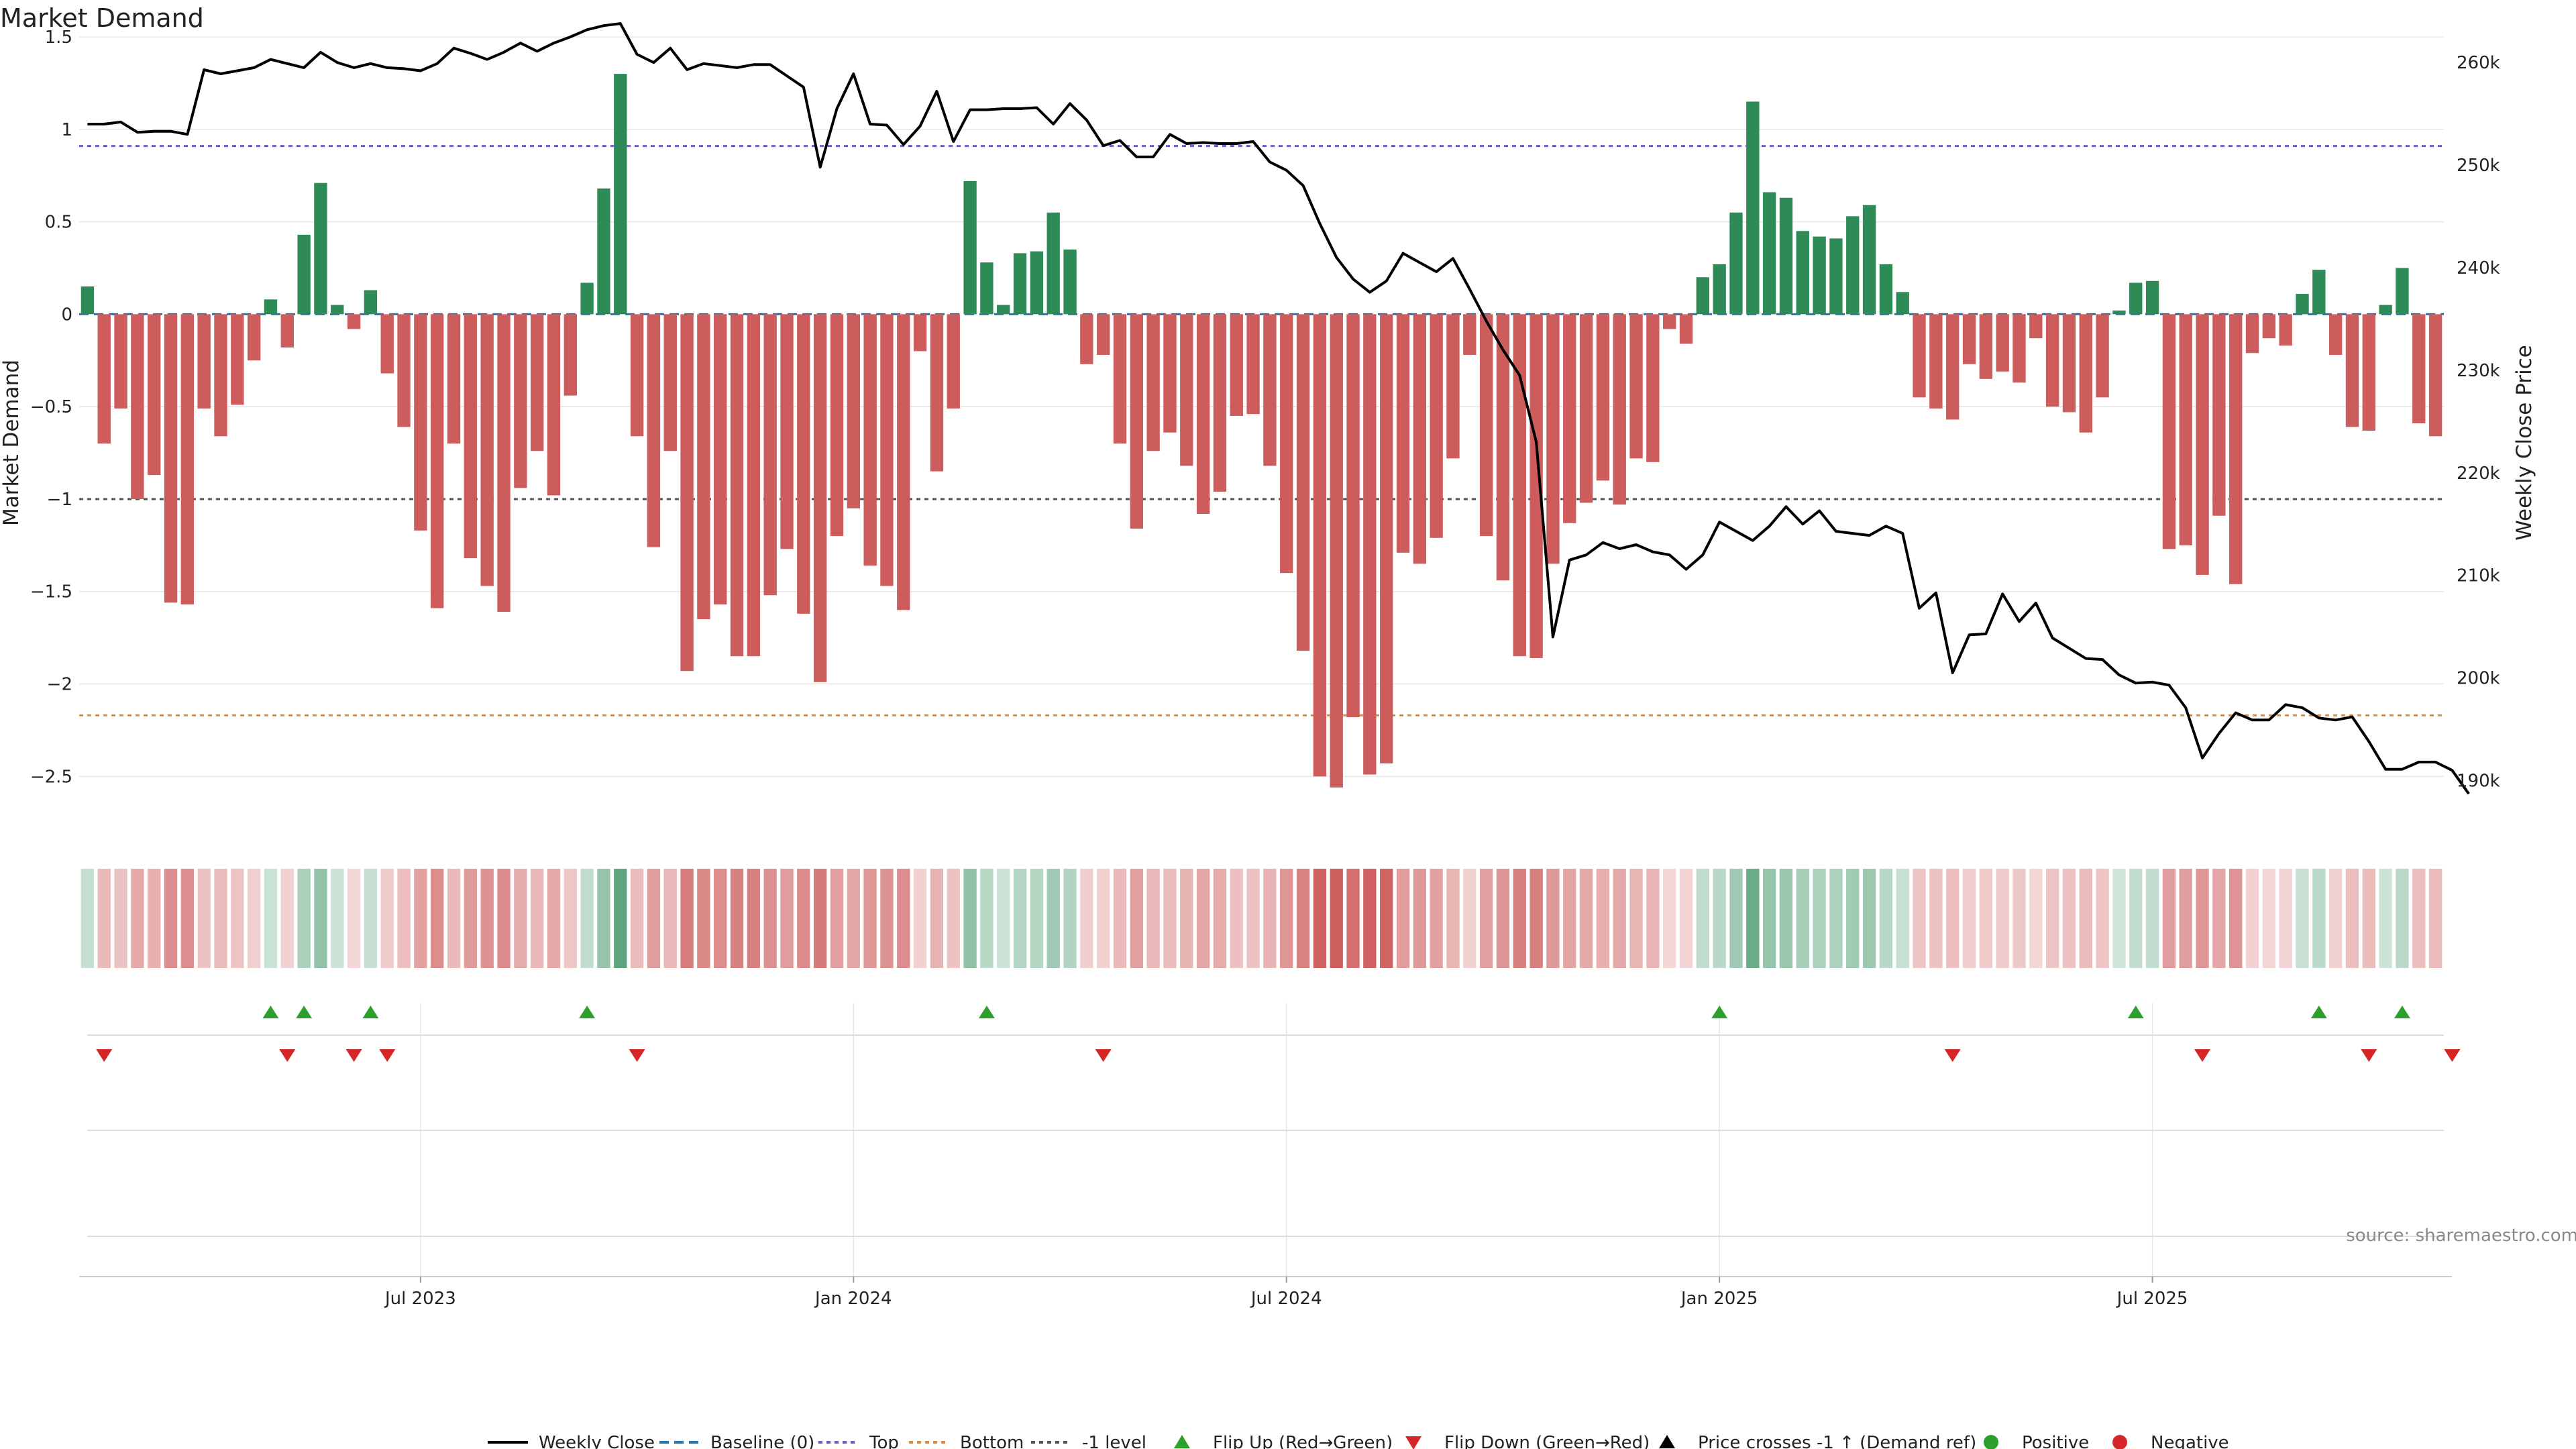  I want to click on demand-heat-strip, so click(1261, 918).